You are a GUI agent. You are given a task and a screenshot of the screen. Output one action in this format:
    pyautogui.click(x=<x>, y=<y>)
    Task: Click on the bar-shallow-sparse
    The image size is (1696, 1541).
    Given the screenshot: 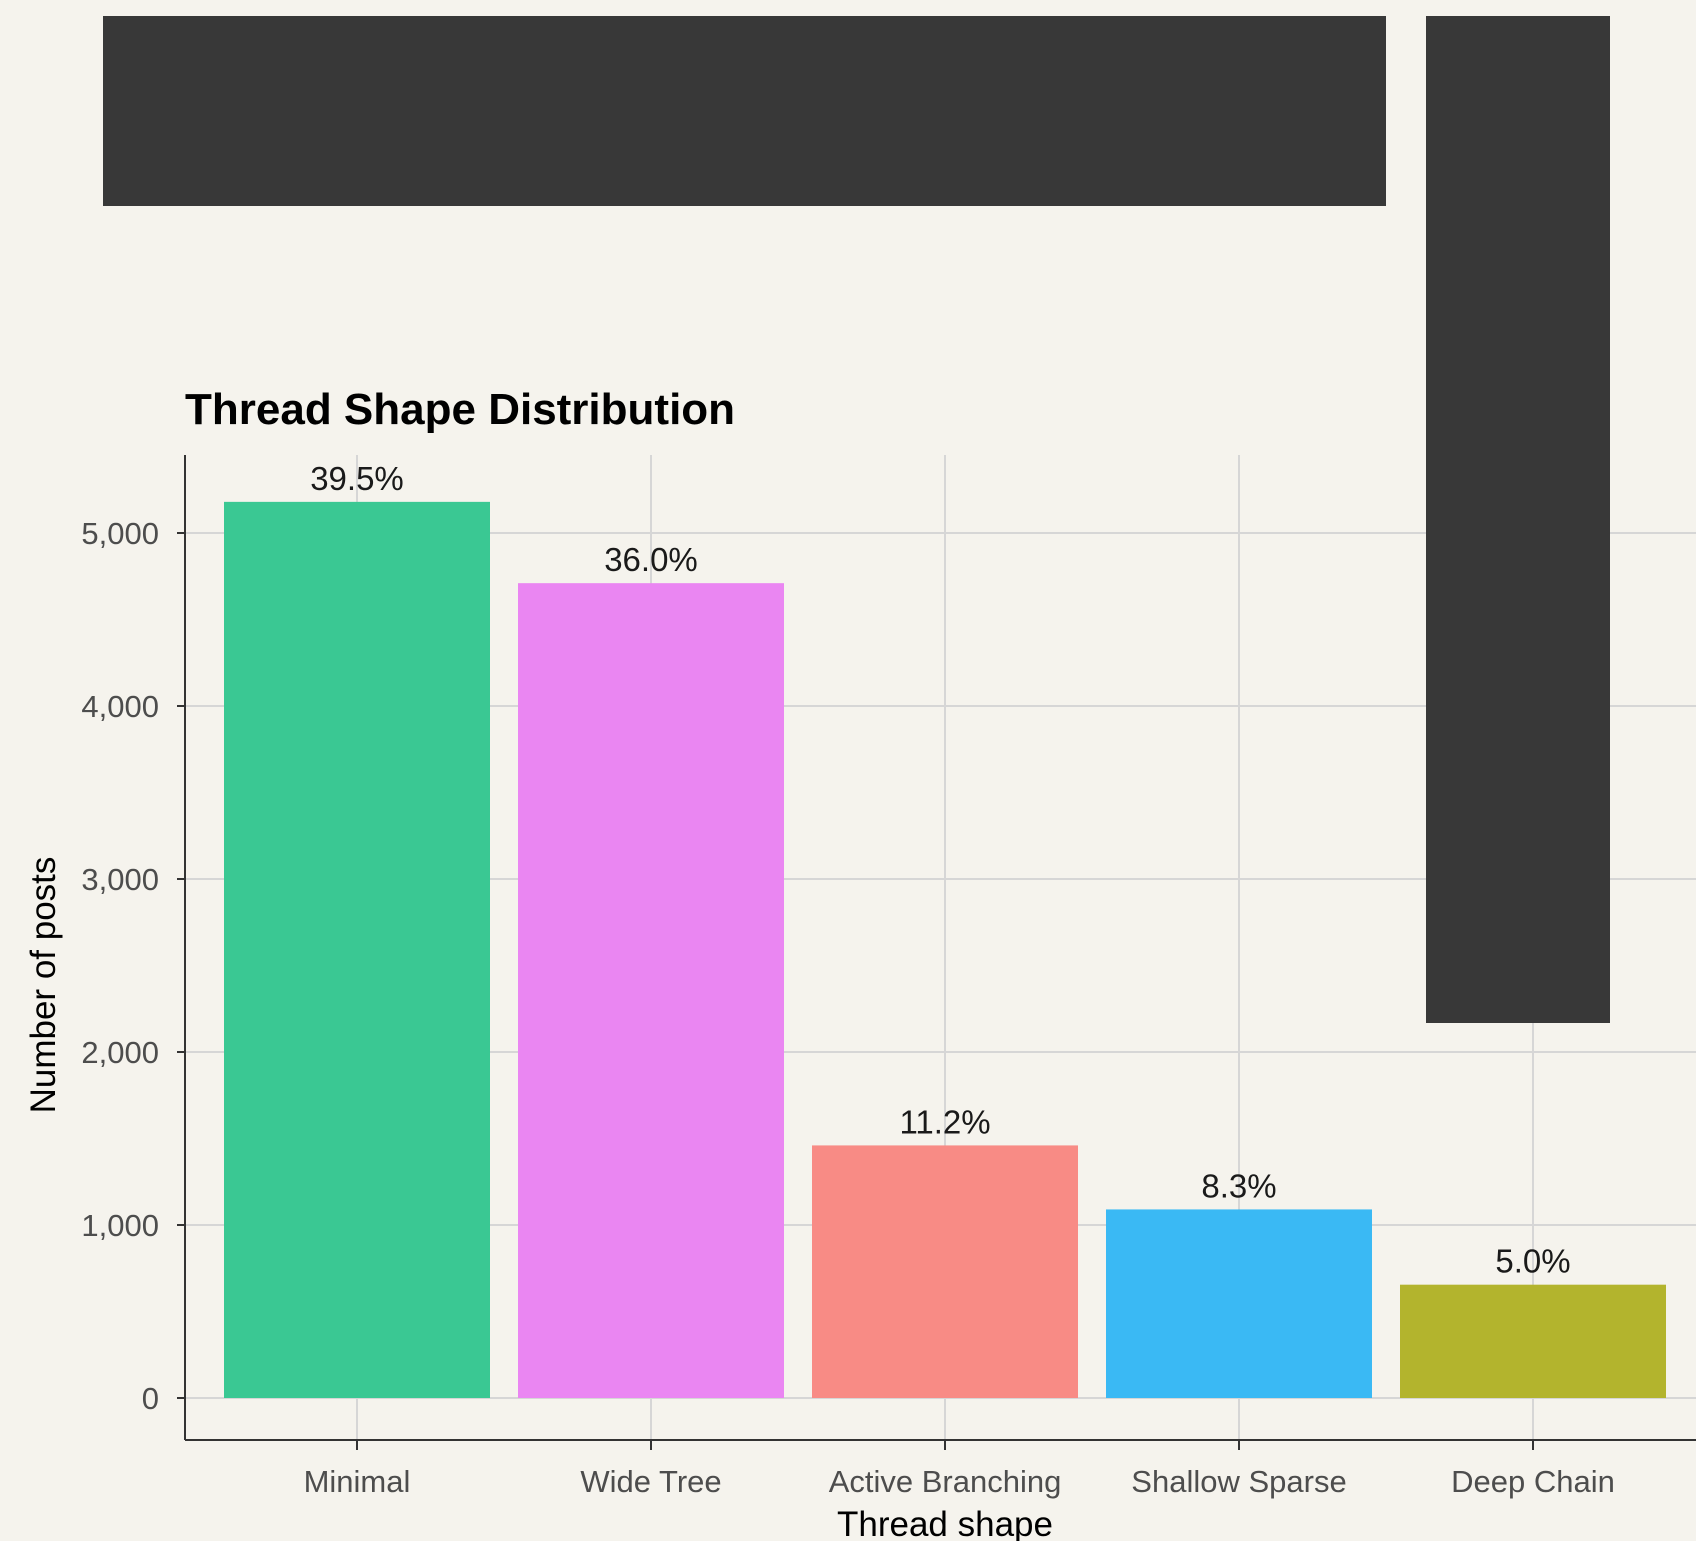 What is the action you would take?
    pyautogui.click(x=1239, y=1303)
    